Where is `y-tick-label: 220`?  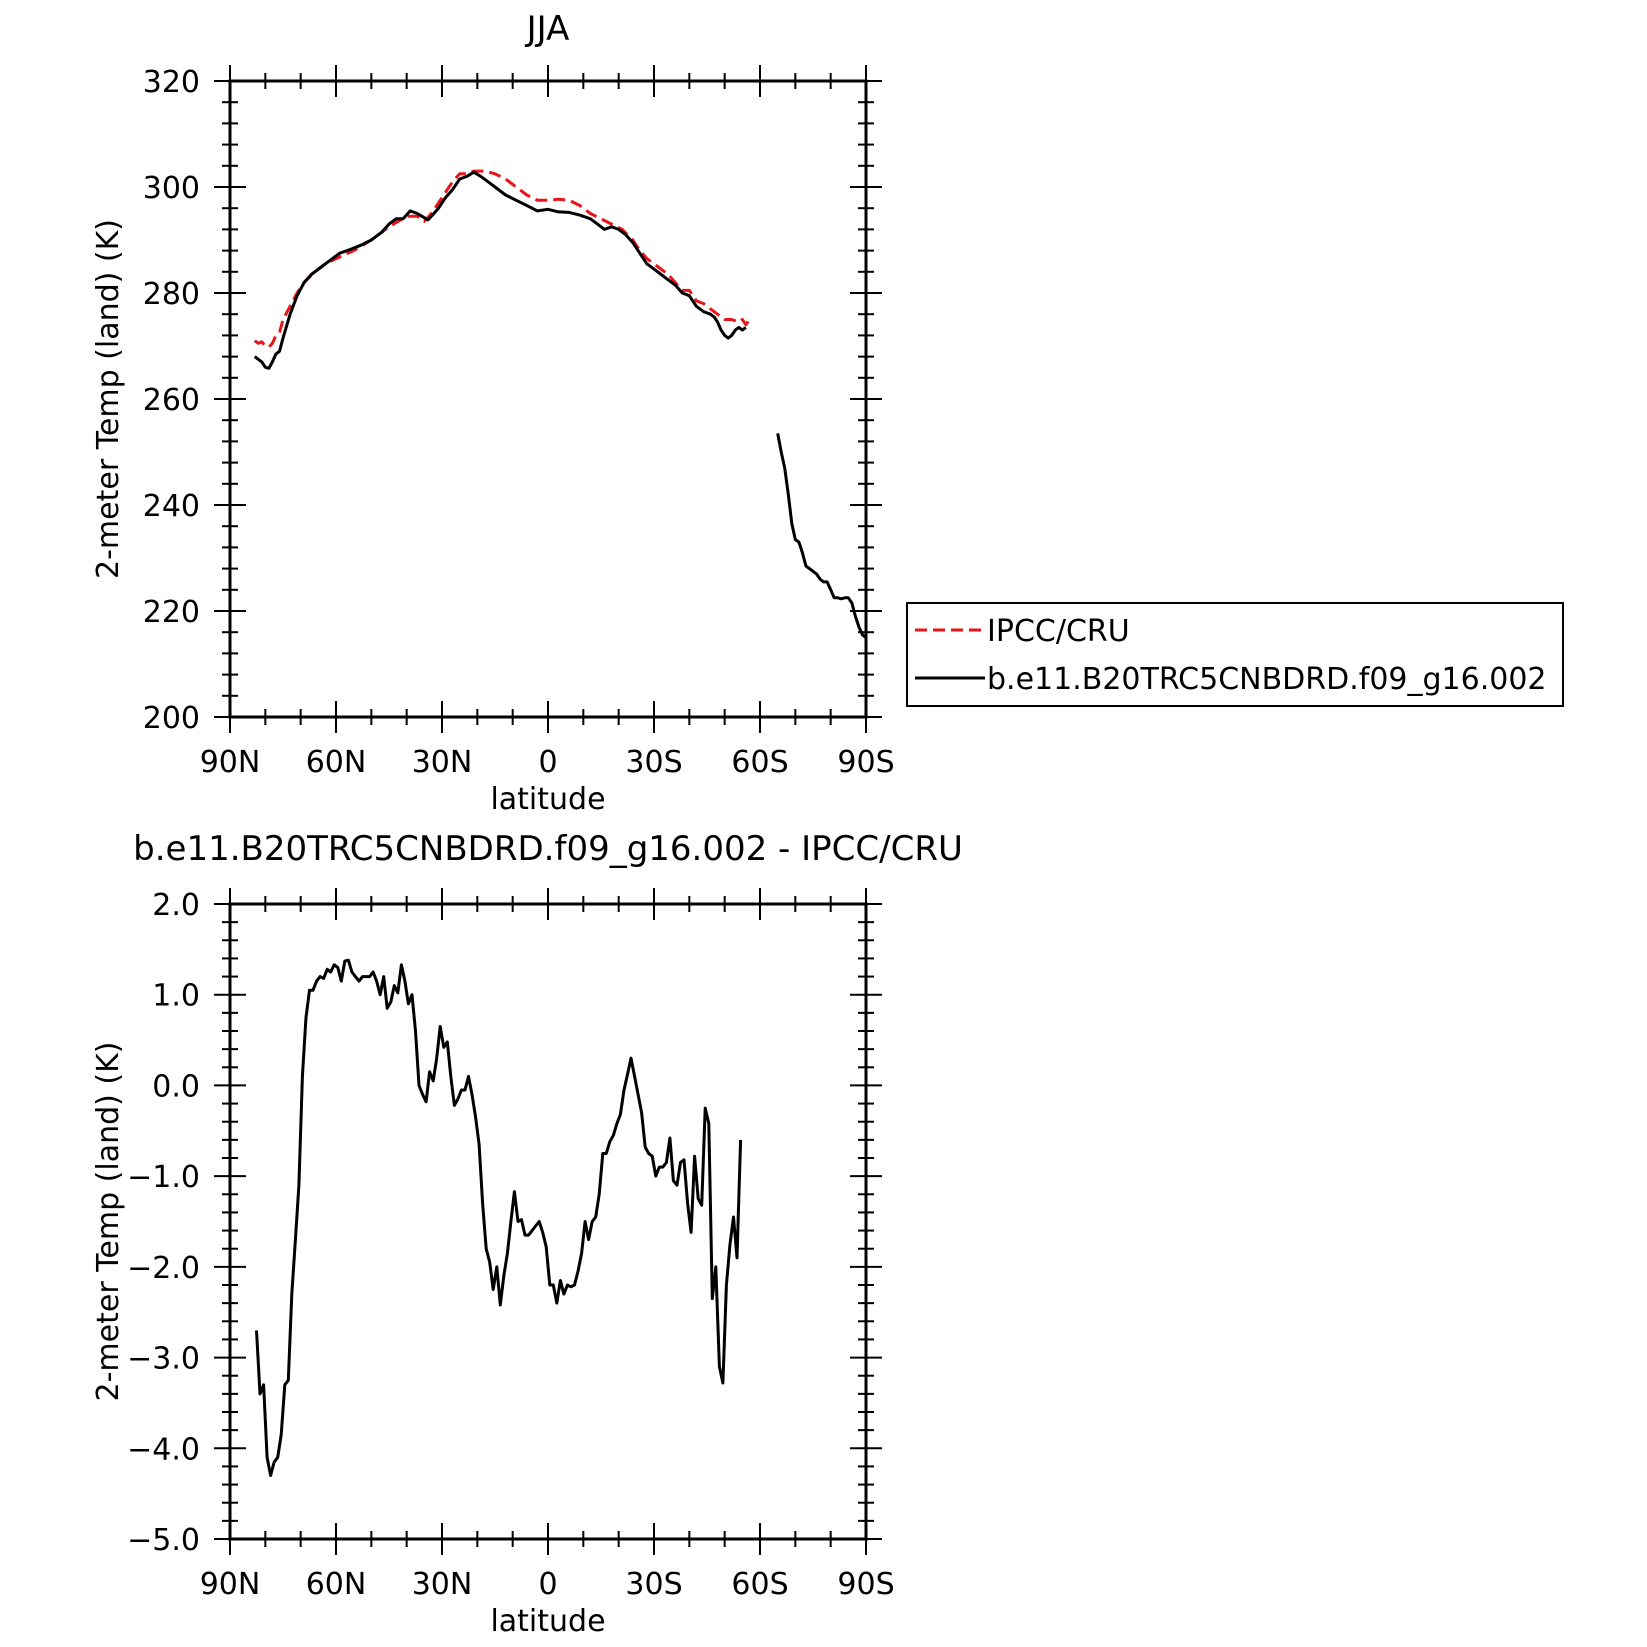 y-tick-label: 220 is located at coordinates (171, 612).